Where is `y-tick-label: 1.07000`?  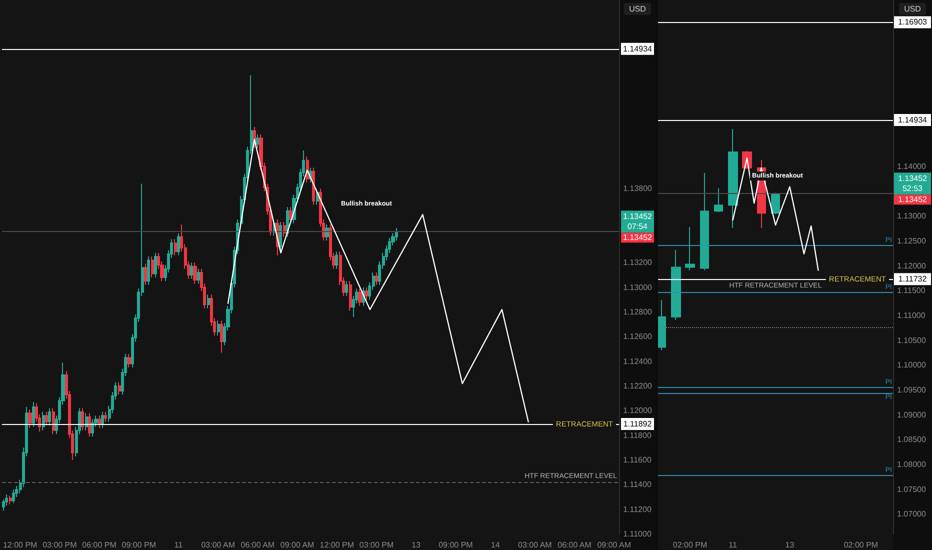 y-tick-label: 1.07000 is located at coordinates (911, 514).